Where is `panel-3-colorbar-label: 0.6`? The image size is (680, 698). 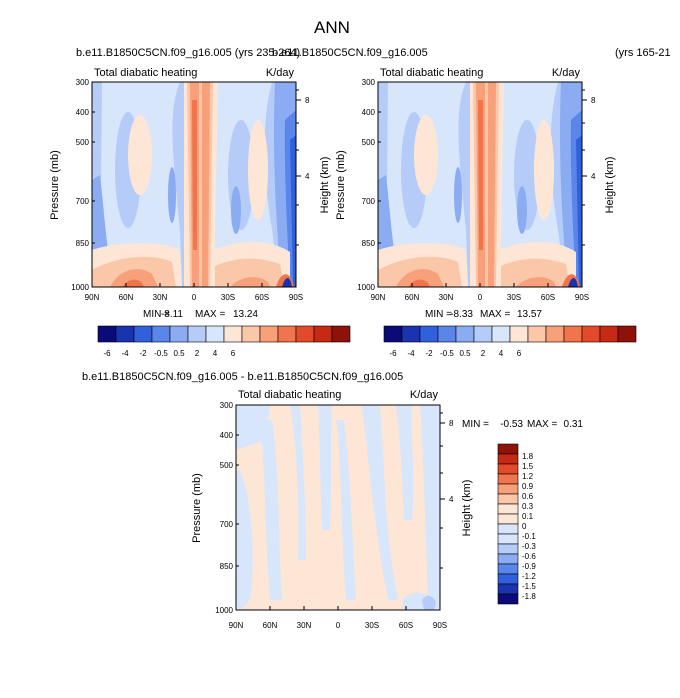
panel-3-colorbar-label: 0.6 is located at coordinates (528, 496).